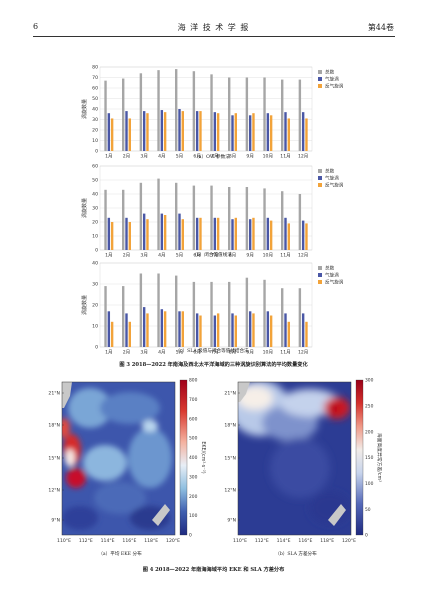  I want to click on lon-tick-label: 110°E, so click(240, 541).